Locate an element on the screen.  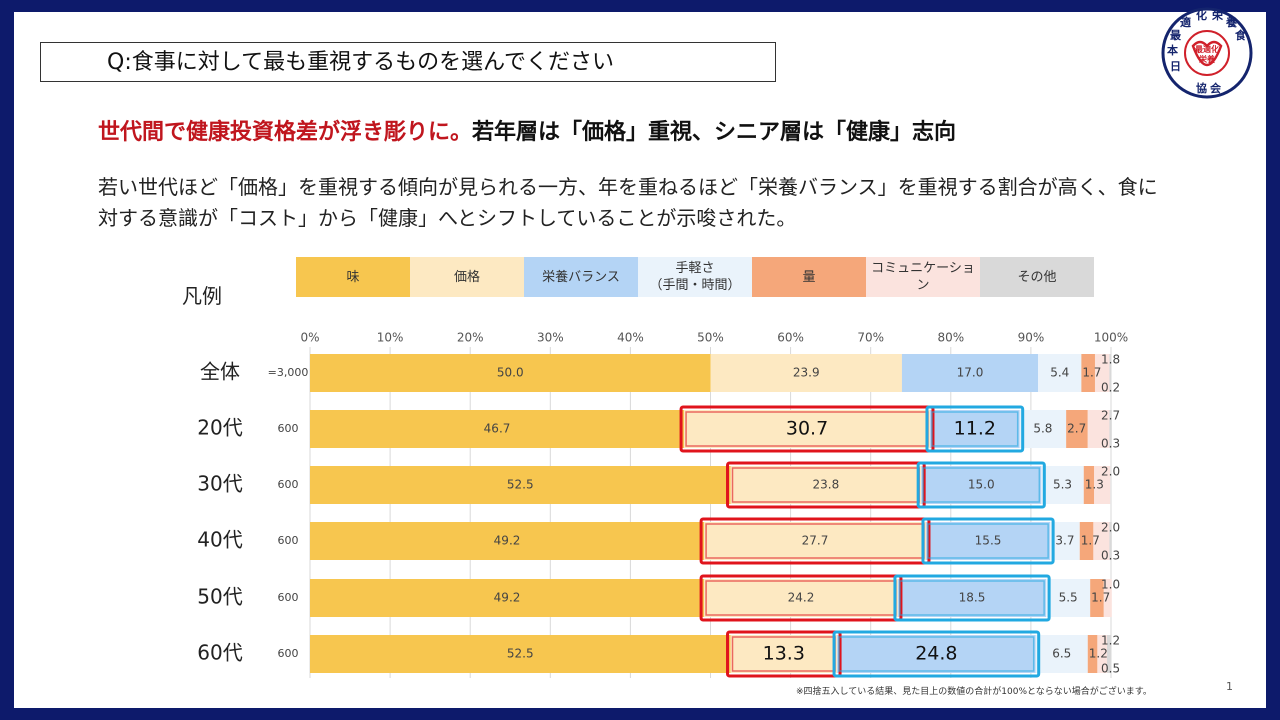
data-label: 2.0 is located at coordinates (1110, 472).